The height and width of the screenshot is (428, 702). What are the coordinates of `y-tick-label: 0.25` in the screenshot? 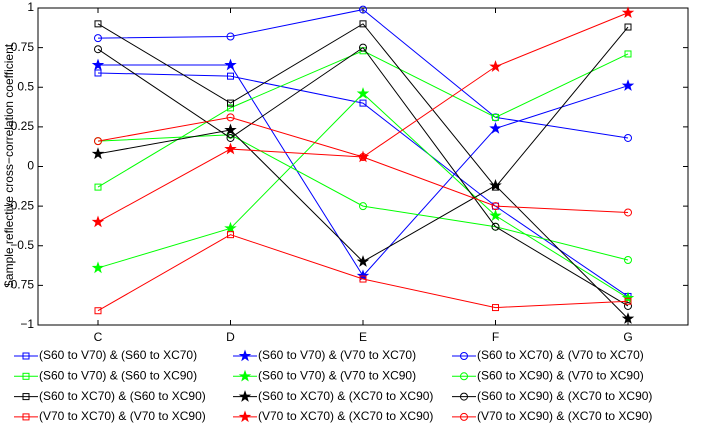 It's located at (23, 126).